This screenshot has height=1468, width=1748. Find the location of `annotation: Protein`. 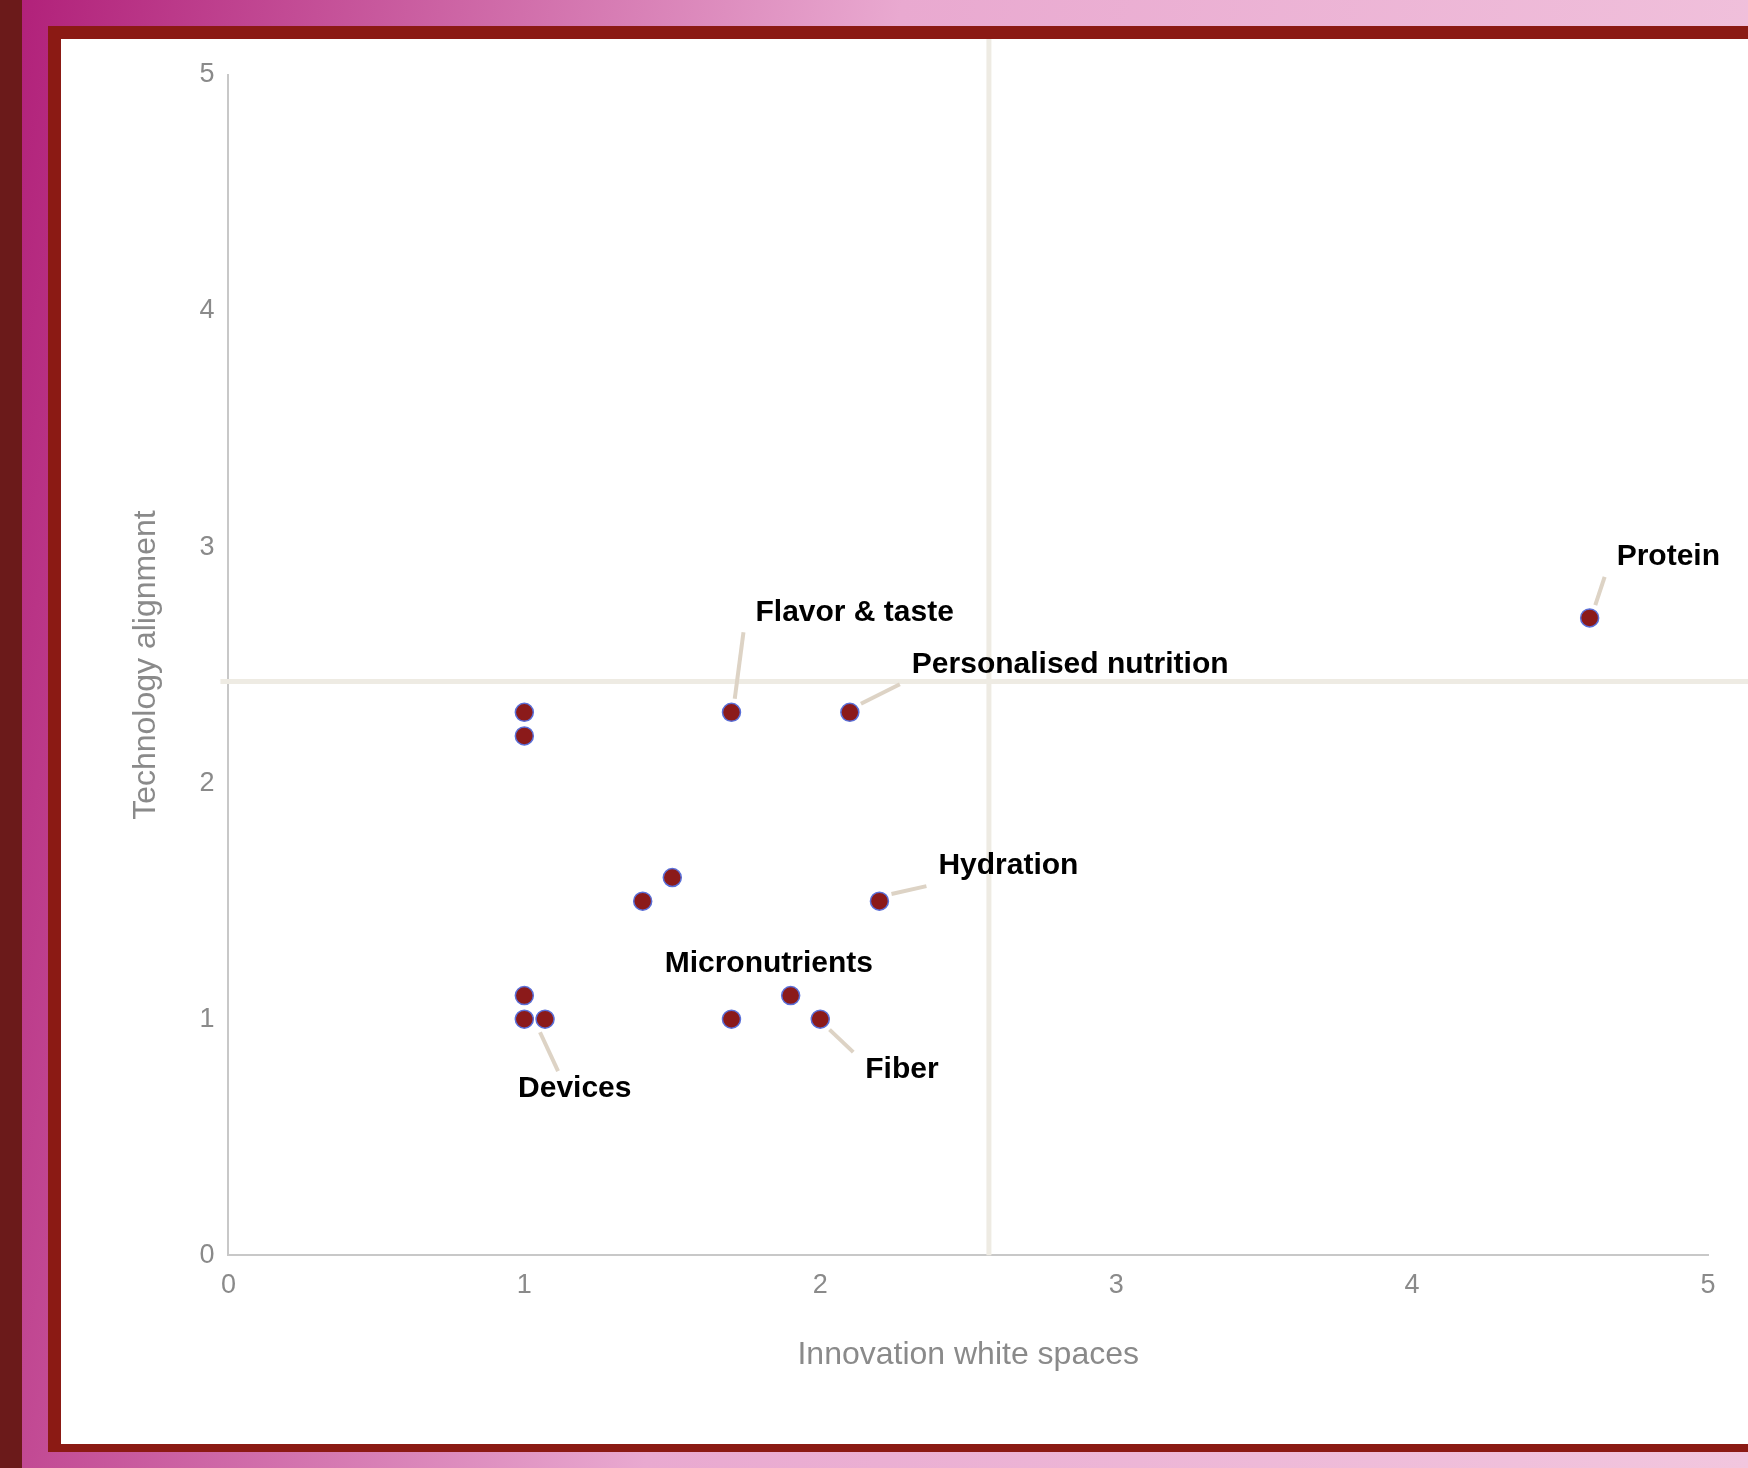

annotation: Protein is located at coordinates (1668, 555).